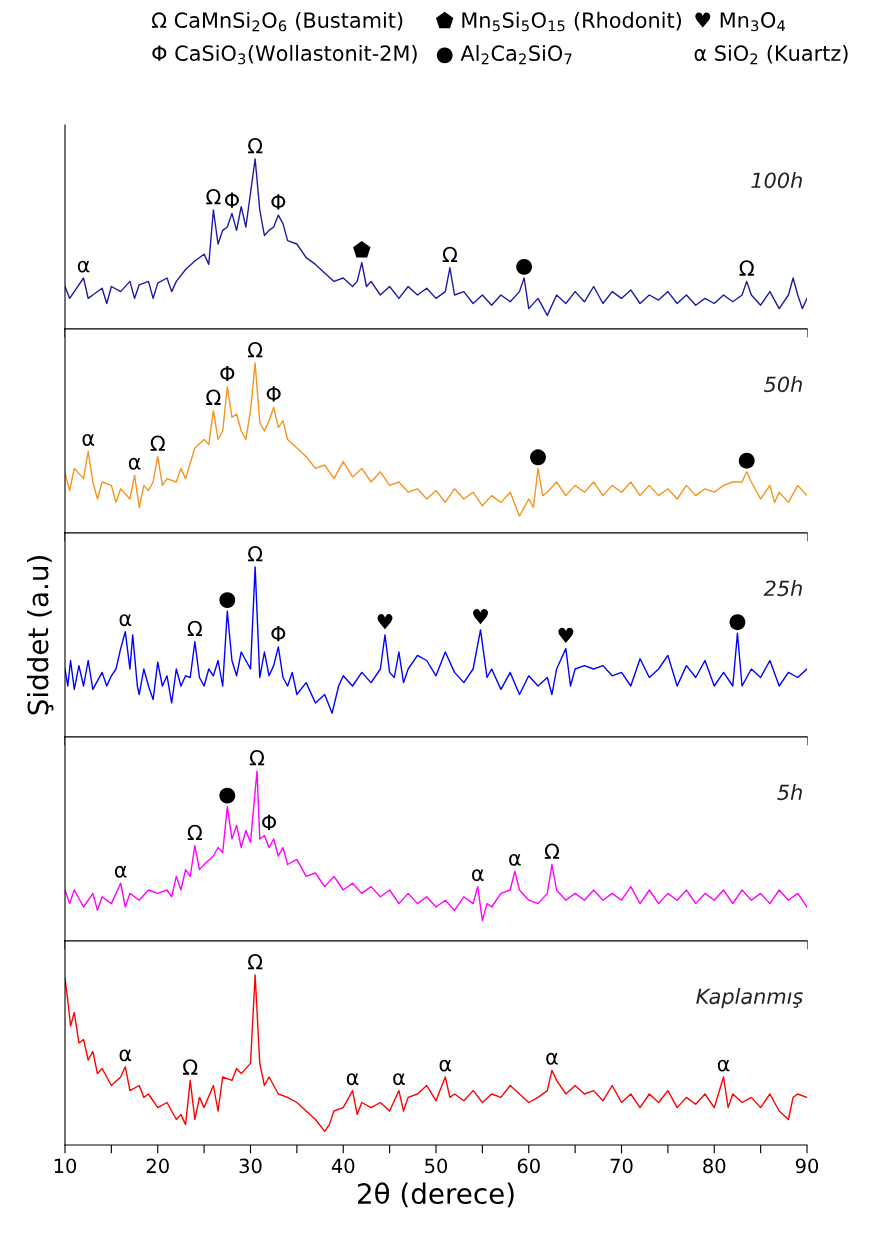 The width and height of the screenshot is (889, 1252). Describe the element at coordinates (782, 384) in the screenshot. I see `text: 50h` at that location.